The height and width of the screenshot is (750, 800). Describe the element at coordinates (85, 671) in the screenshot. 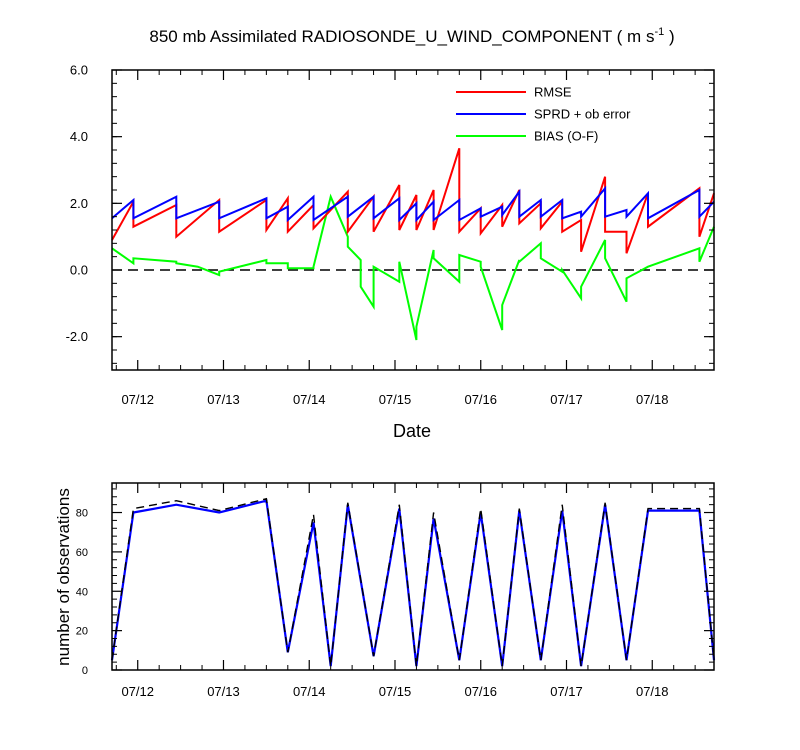

I see `y-tick-label: 0` at that location.